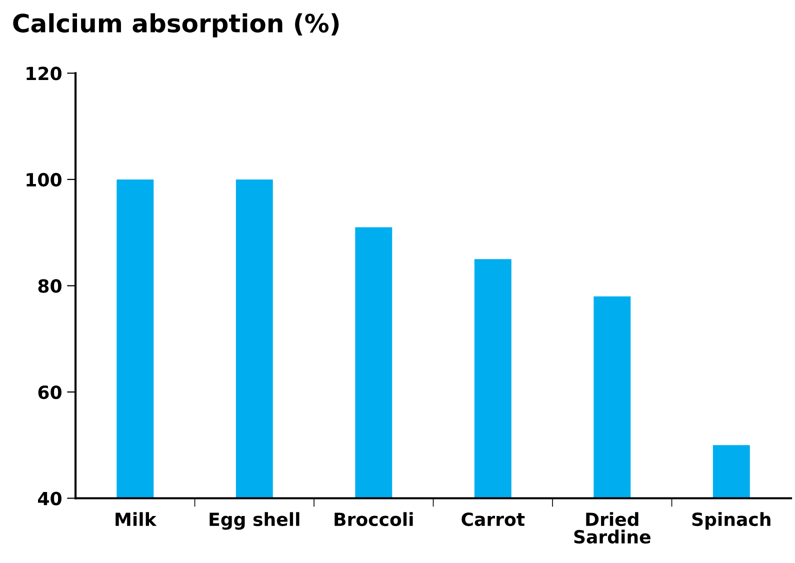 This screenshot has width=795, height=563. I want to click on x-tick-label: Spinach, so click(731, 521).